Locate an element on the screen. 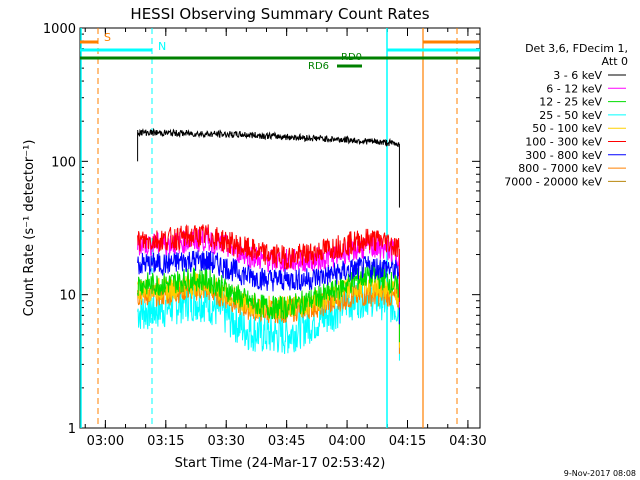  x-tick-label: 04:15 is located at coordinates (407, 441).